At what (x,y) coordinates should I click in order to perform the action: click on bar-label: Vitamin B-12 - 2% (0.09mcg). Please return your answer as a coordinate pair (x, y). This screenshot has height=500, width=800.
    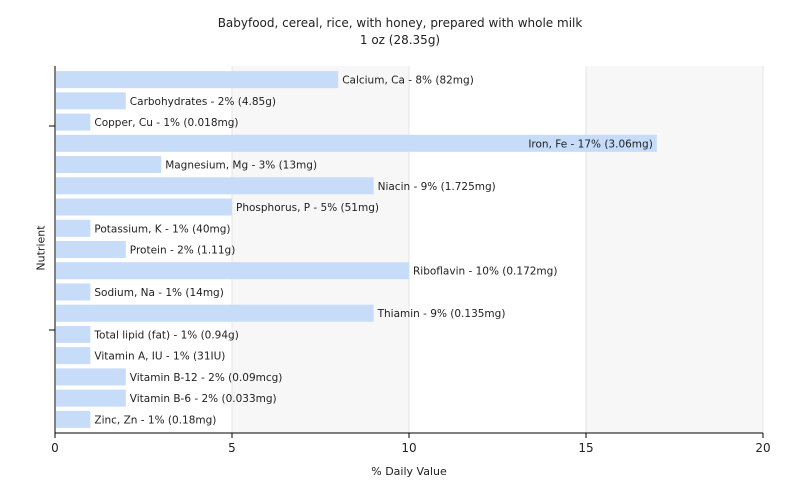
    Looking at the image, I should click on (206, 378).